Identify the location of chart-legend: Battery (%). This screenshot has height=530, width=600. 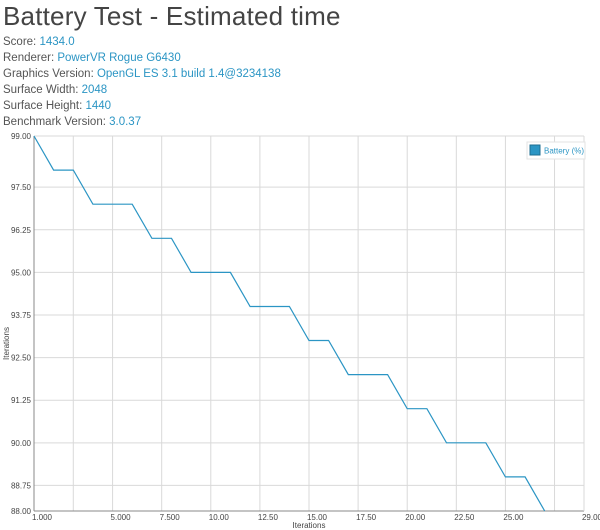
(556, 150).